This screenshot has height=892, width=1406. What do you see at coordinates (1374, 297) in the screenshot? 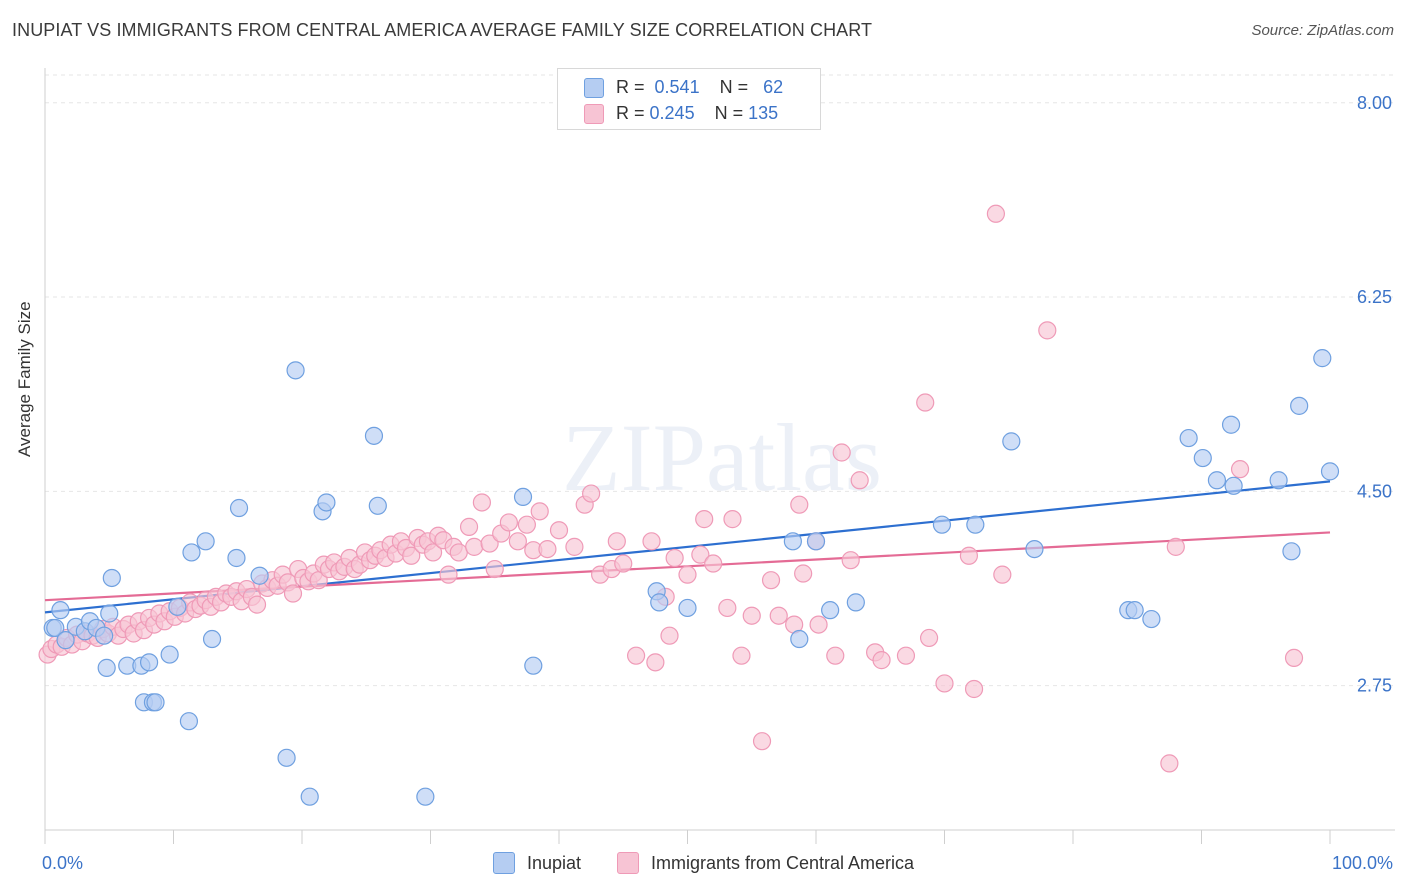
I see `y-tick-label: 6.25` at bounding box center [1374, 297].